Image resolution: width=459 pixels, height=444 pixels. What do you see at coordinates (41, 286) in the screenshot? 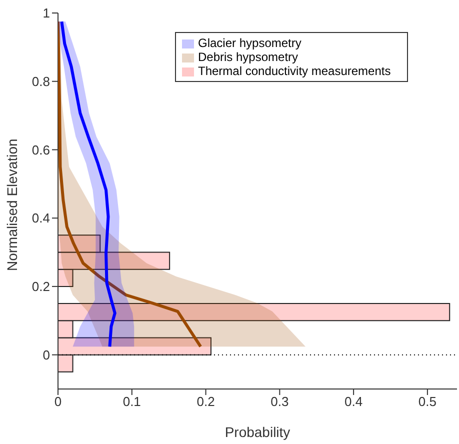
I see `y-tick-label: 0.2` at bounding box center [41, 286].